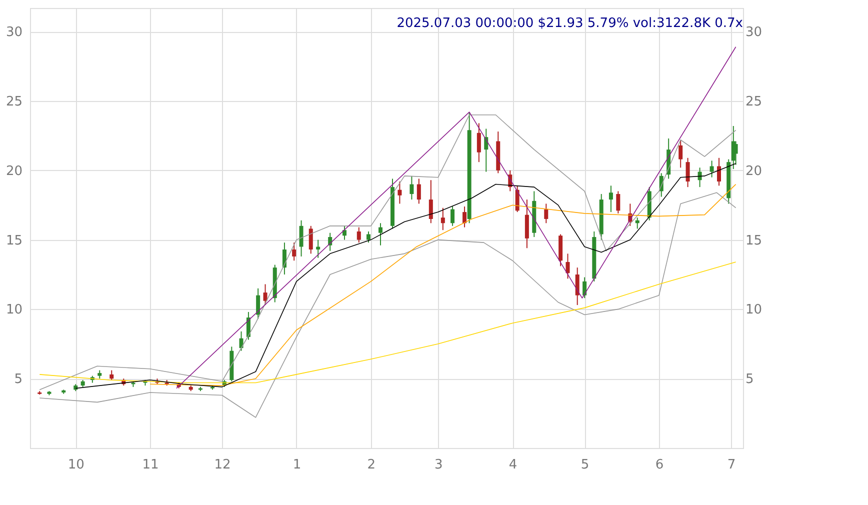  I want to click on y2-tick-label: 20, so click(754, 171).